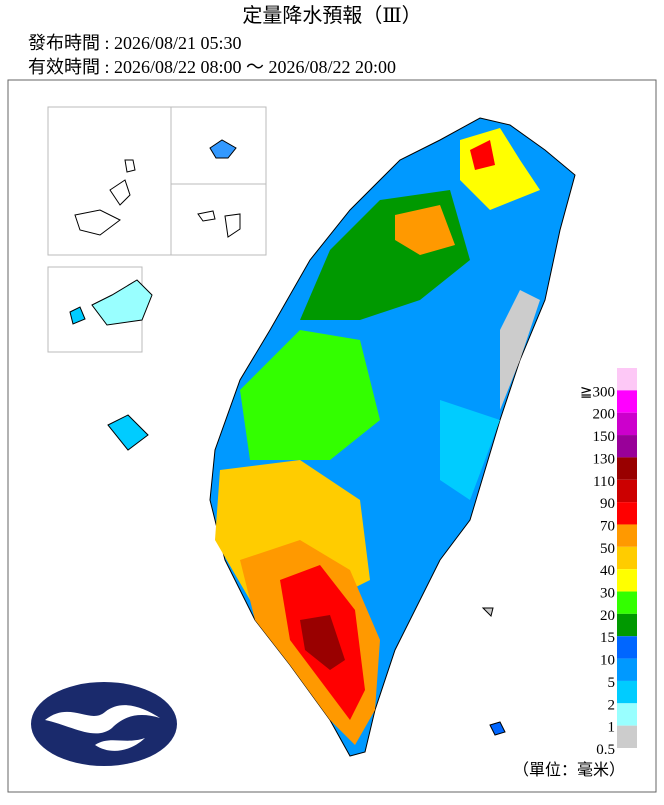 Image resolution: width=664 pixels, height=805 pixels. I want to click on issued-time: 發布時間 : 2026/08/21 05:30, so click(135, 43).